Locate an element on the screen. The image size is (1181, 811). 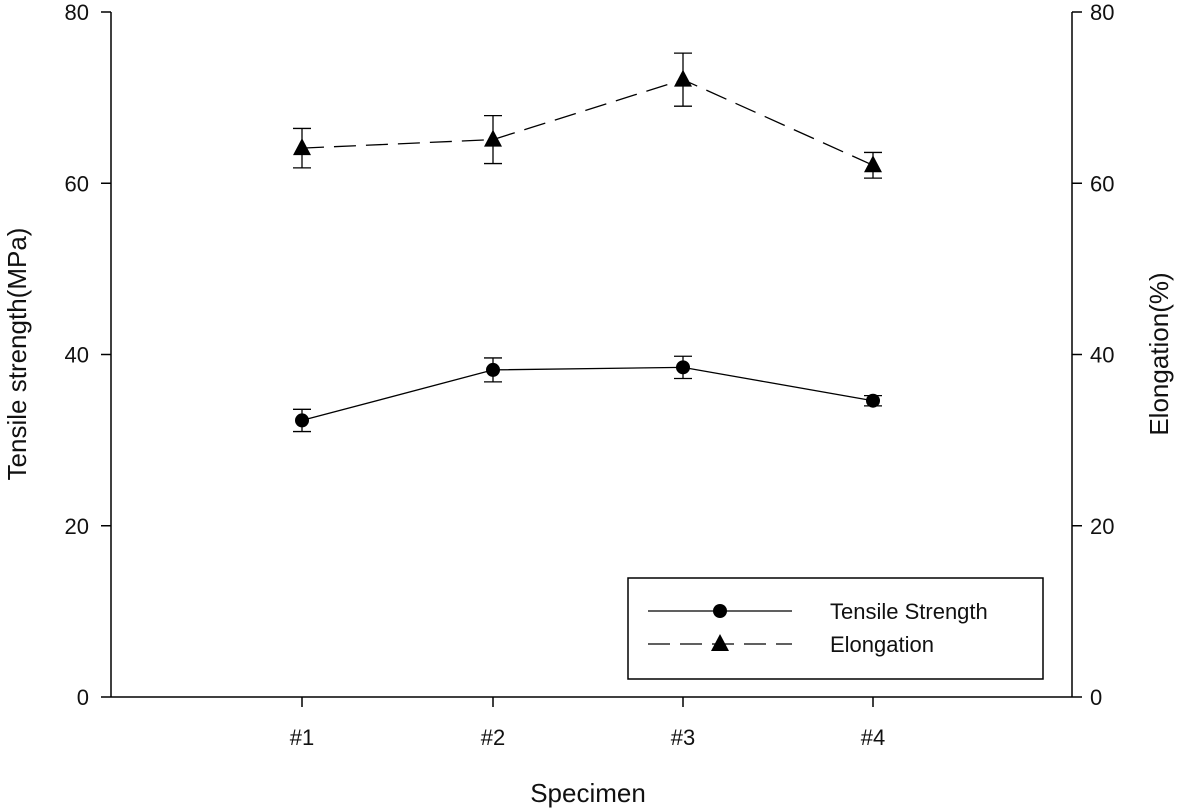
legend: Tensile Strength Elongation is located at coordinates (835, 628).